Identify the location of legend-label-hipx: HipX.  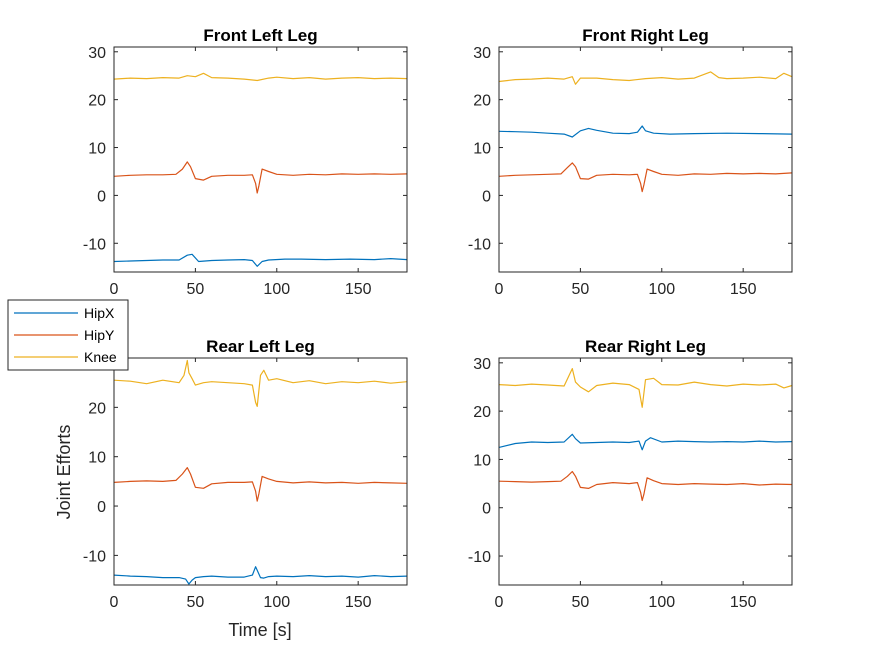
(99, 313).